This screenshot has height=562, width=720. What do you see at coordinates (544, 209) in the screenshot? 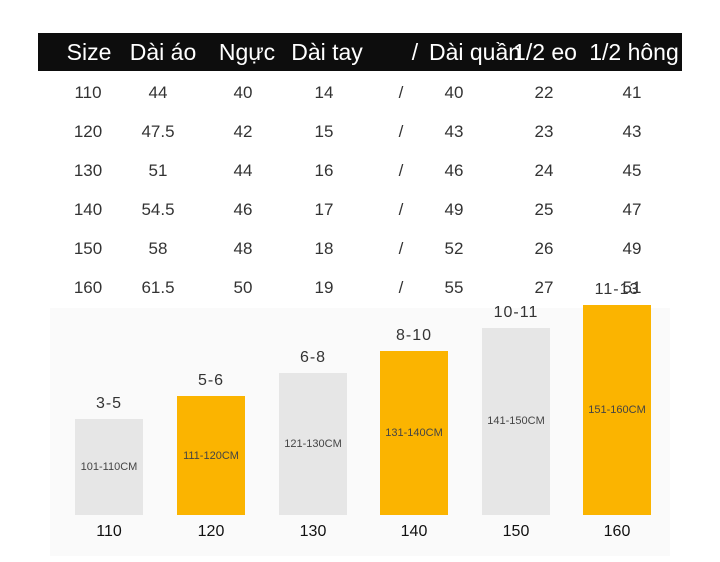
I see `table-cell: 25` at bounding box center [544, 209].